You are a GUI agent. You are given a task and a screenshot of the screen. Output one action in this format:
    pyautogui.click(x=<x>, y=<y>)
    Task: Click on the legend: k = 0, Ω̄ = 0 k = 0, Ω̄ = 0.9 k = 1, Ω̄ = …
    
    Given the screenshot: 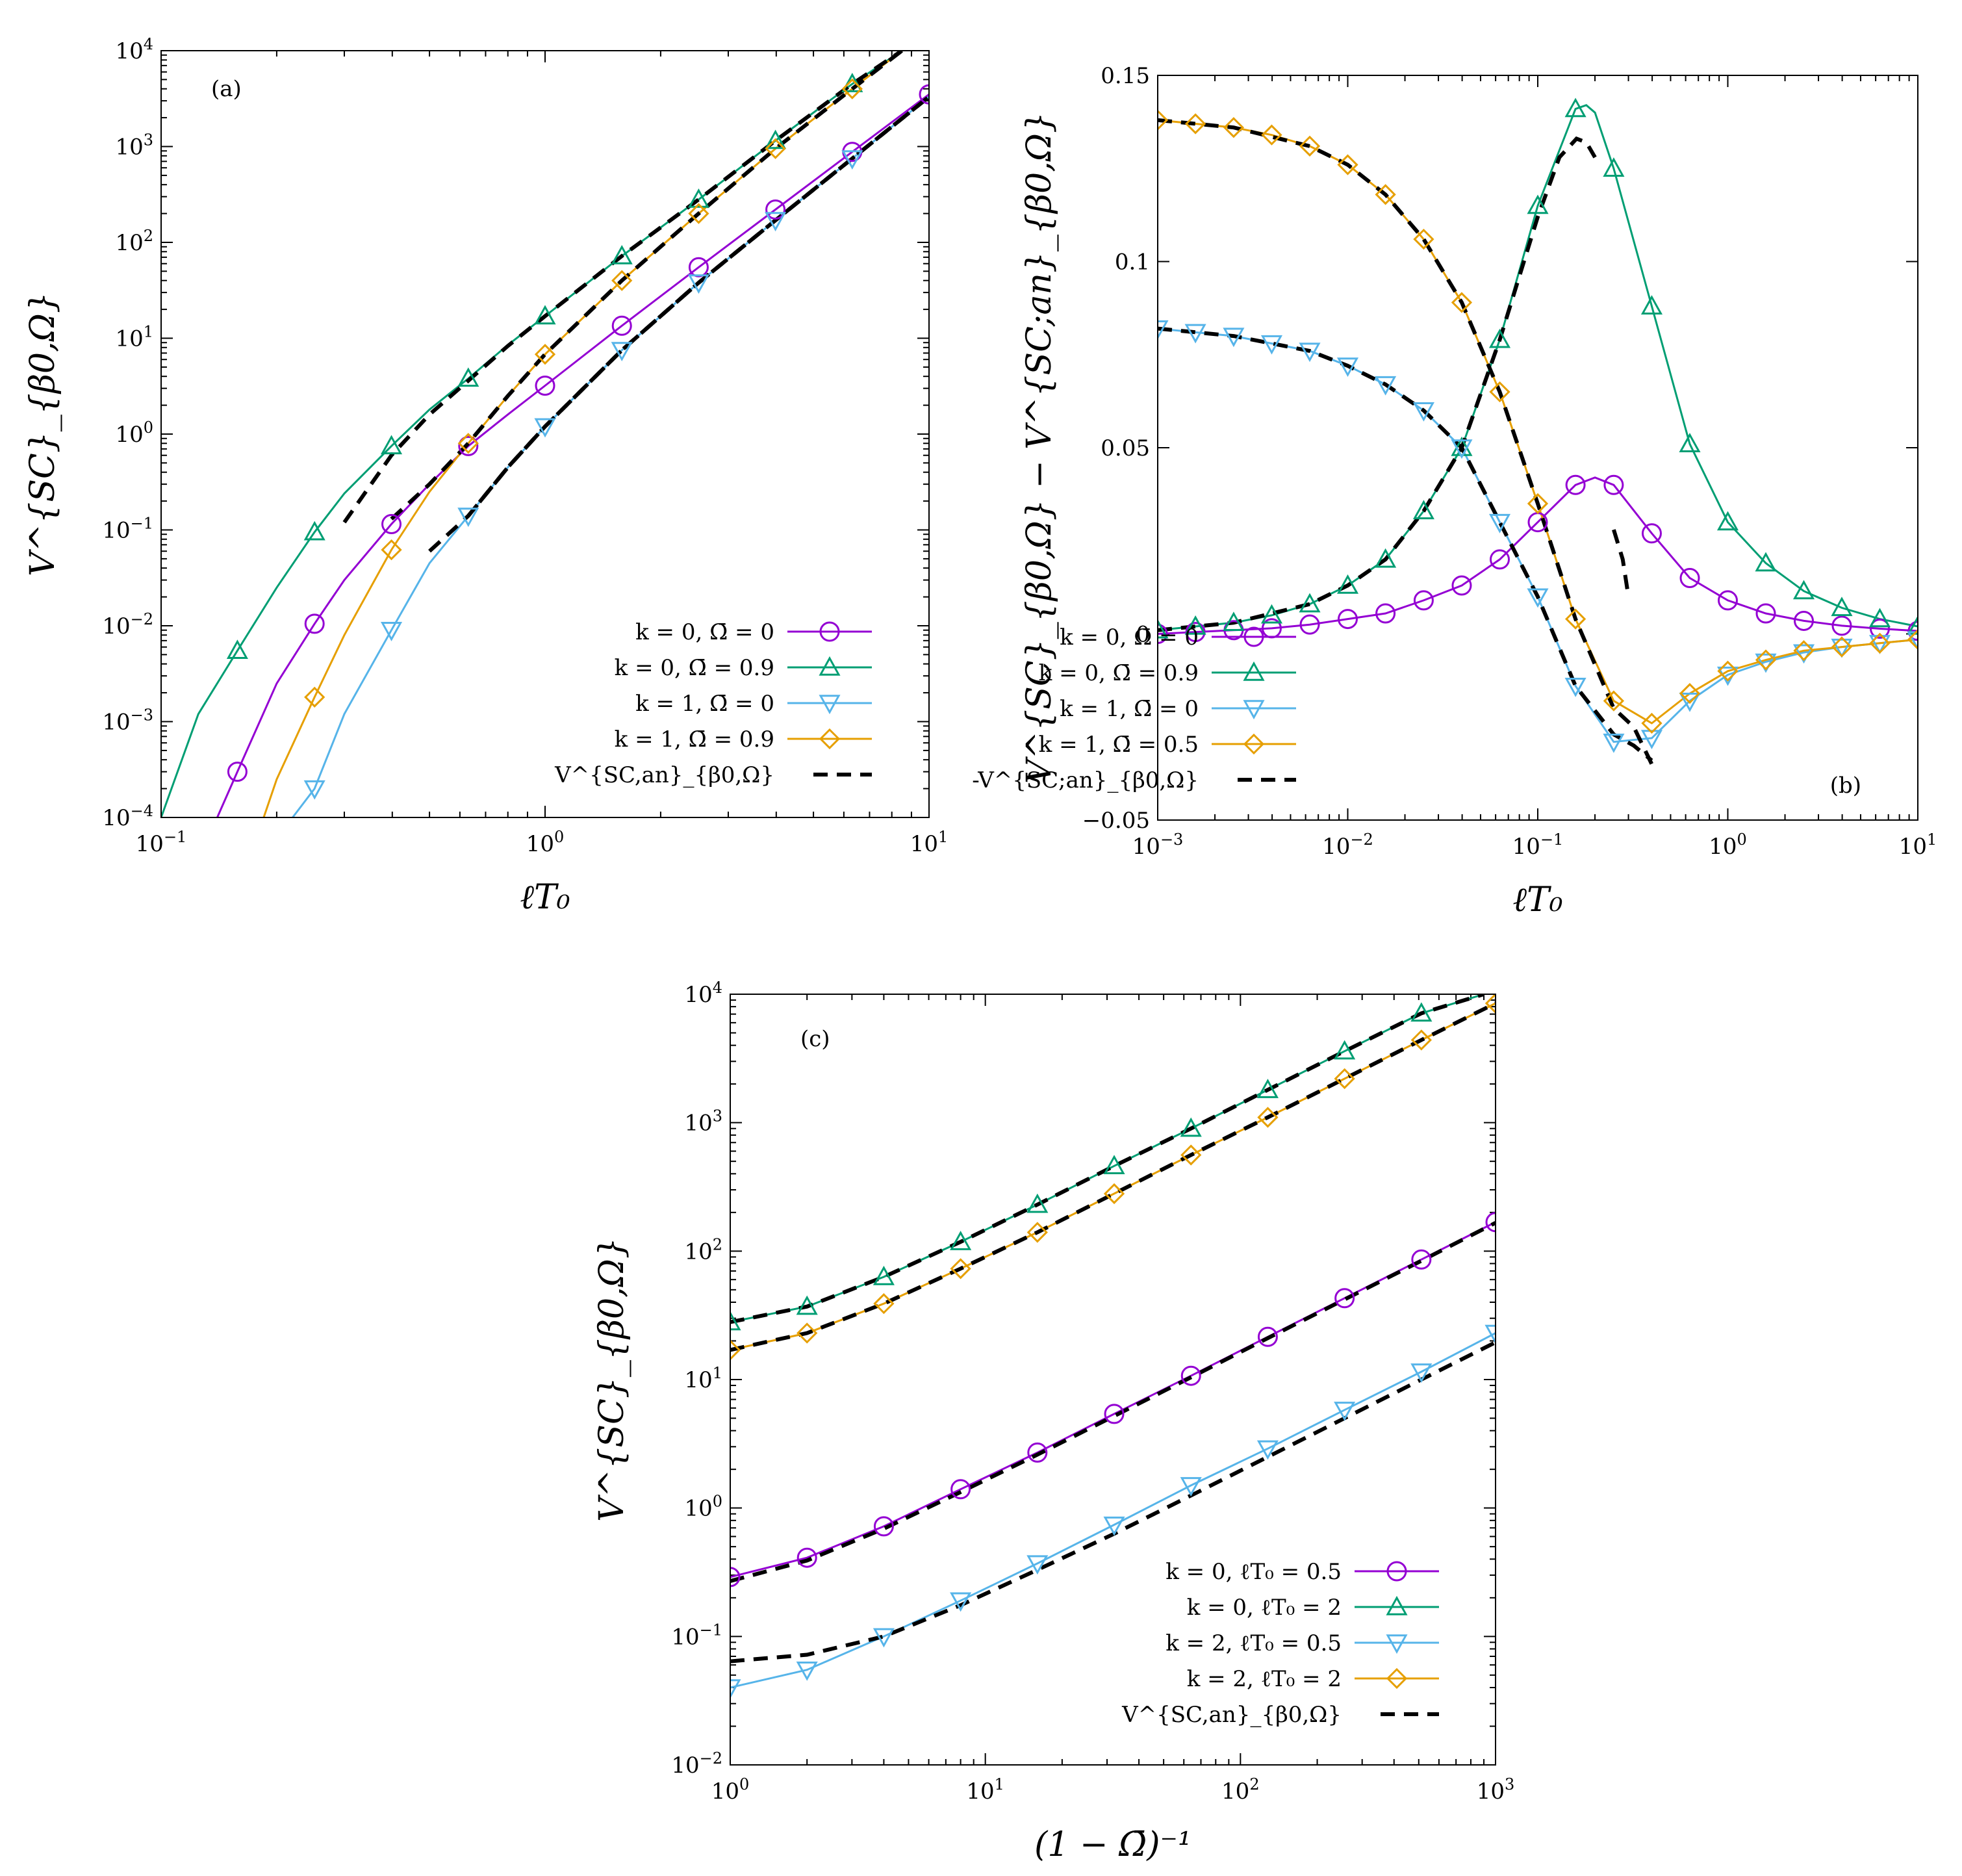 What is the action you would take?
    pyautogui.click(x=713, y=703)
    